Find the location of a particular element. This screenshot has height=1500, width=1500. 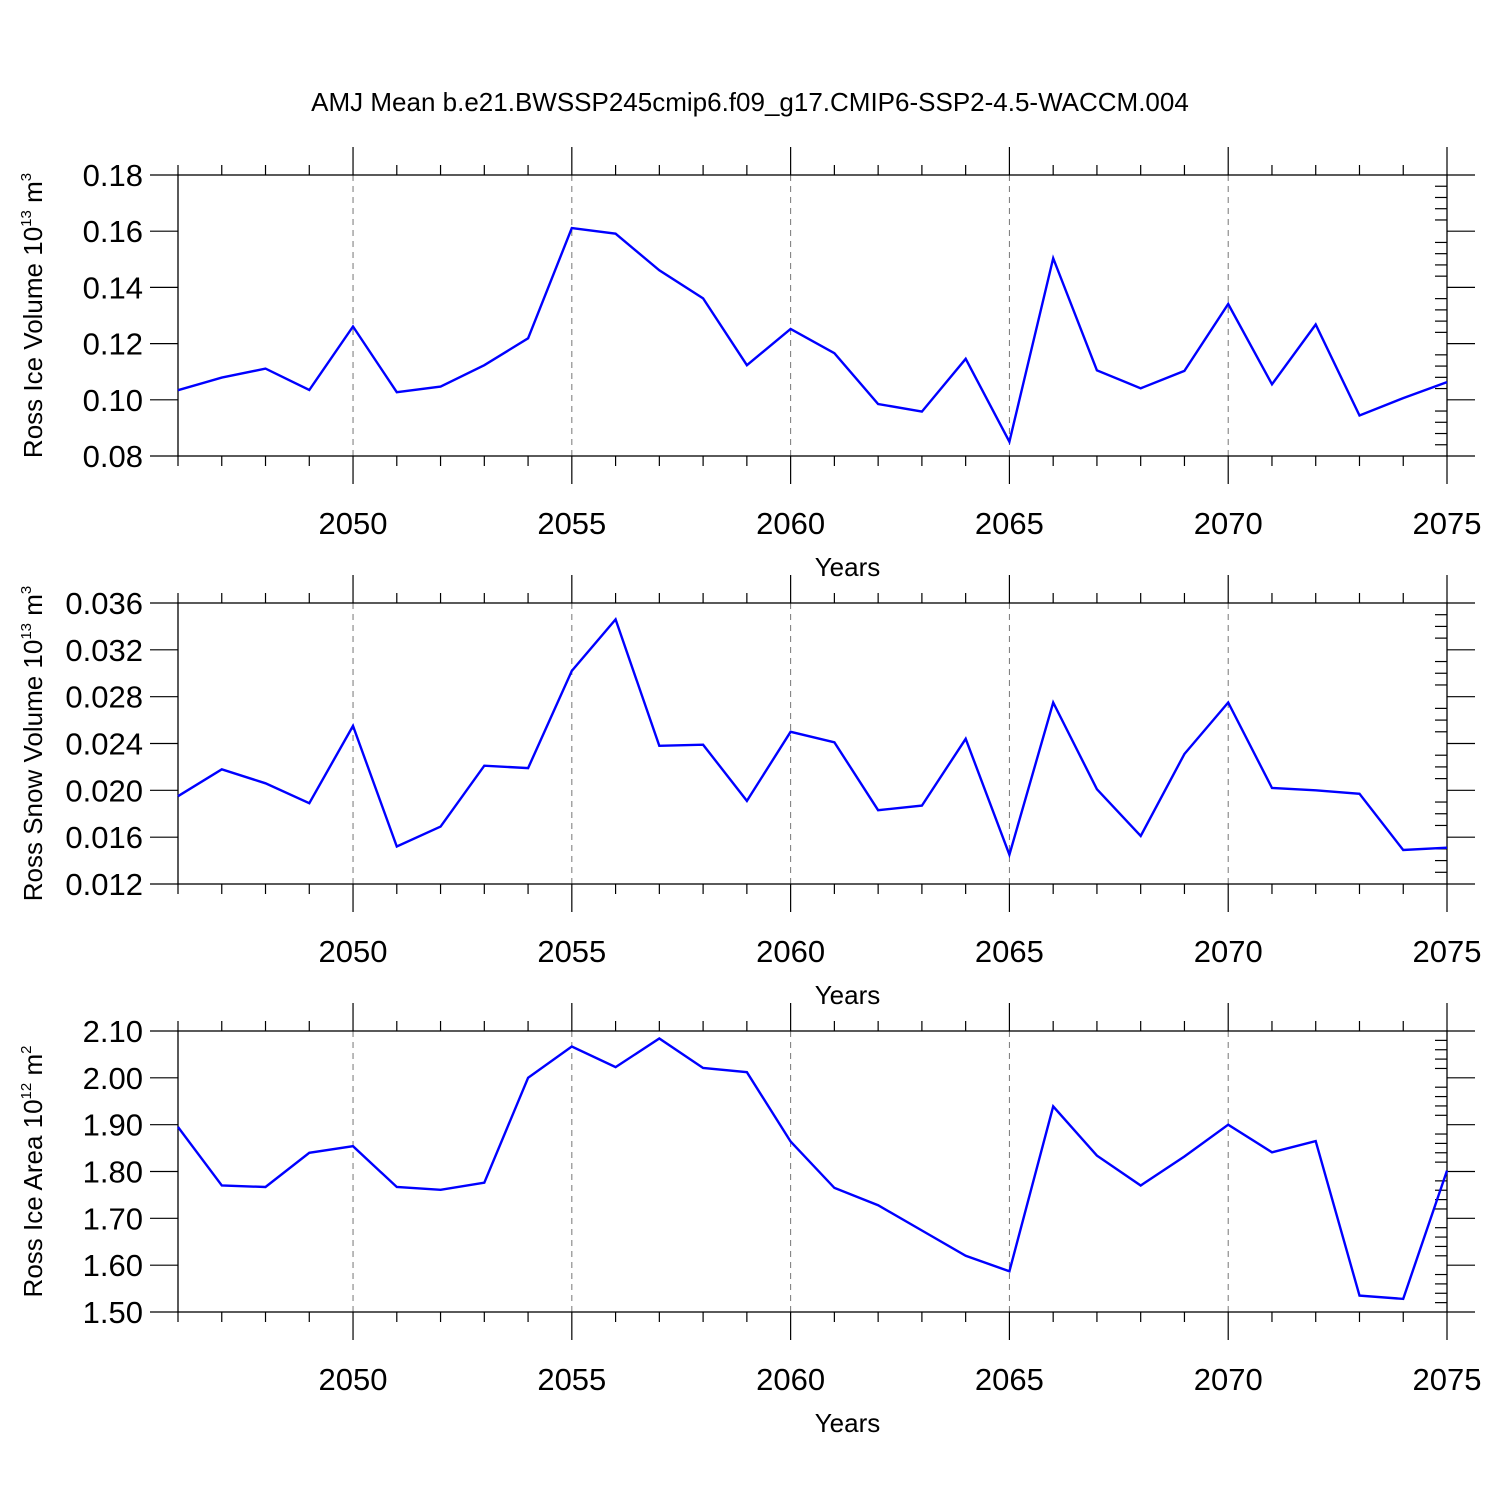

y-axis-title: Ross Snow Volume 1013 m3 is located at coordinates (33, 744).